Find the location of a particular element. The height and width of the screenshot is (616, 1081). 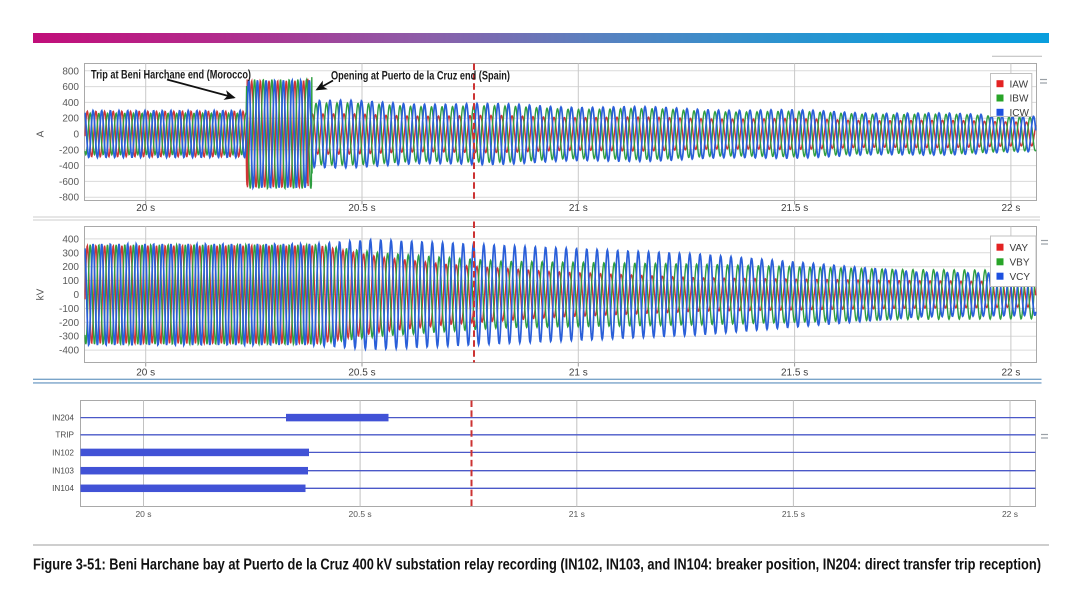

svg-text: VCY is located at coordinates (1020, 277).